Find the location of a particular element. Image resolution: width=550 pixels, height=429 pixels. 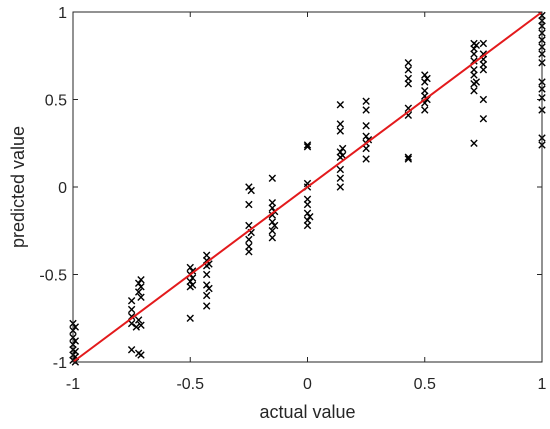

y-tick-label: 1 is located at coordinates (62, 13).